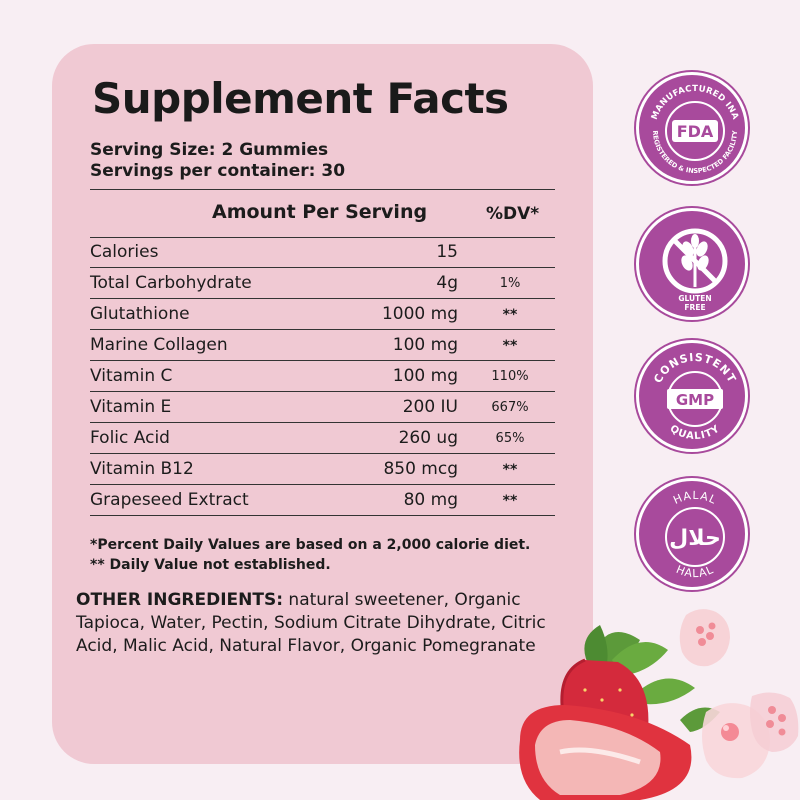  I want to click on gluten-text-2: FREE, so click(694, 307).